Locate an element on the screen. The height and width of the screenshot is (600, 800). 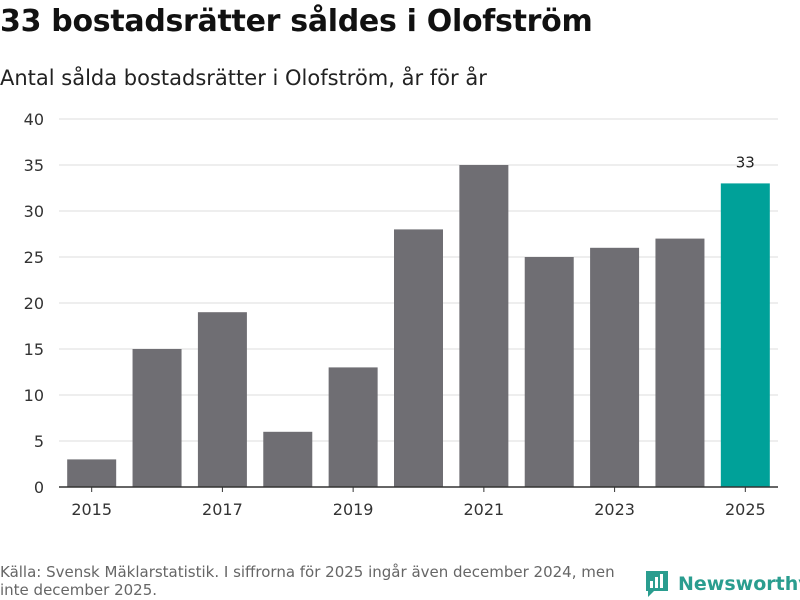
bar-2021 is located at coordinates (484, 326).